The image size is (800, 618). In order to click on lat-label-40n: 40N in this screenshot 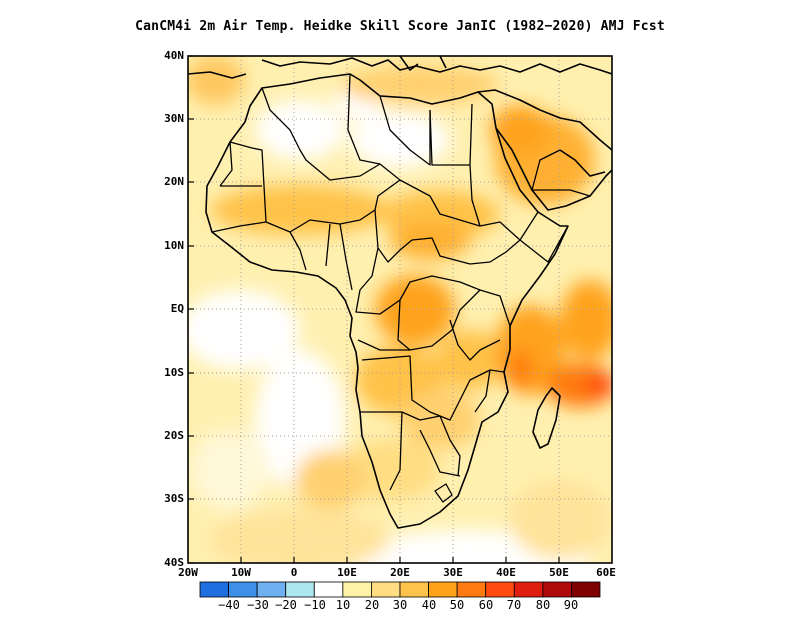, I will do `click(174, 55)`.